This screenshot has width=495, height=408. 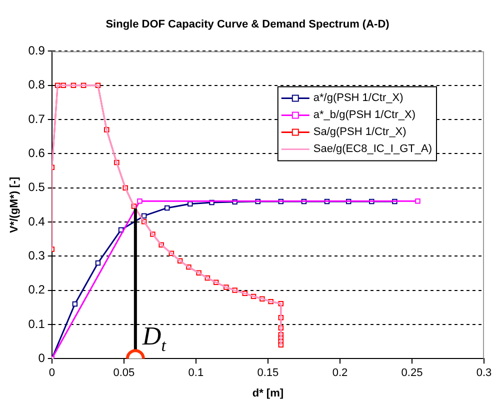 What do you see at coordinates (196, 373) in the screenshot?
I see `x-tick-label: 0.1` at bounding box center [196, 373].